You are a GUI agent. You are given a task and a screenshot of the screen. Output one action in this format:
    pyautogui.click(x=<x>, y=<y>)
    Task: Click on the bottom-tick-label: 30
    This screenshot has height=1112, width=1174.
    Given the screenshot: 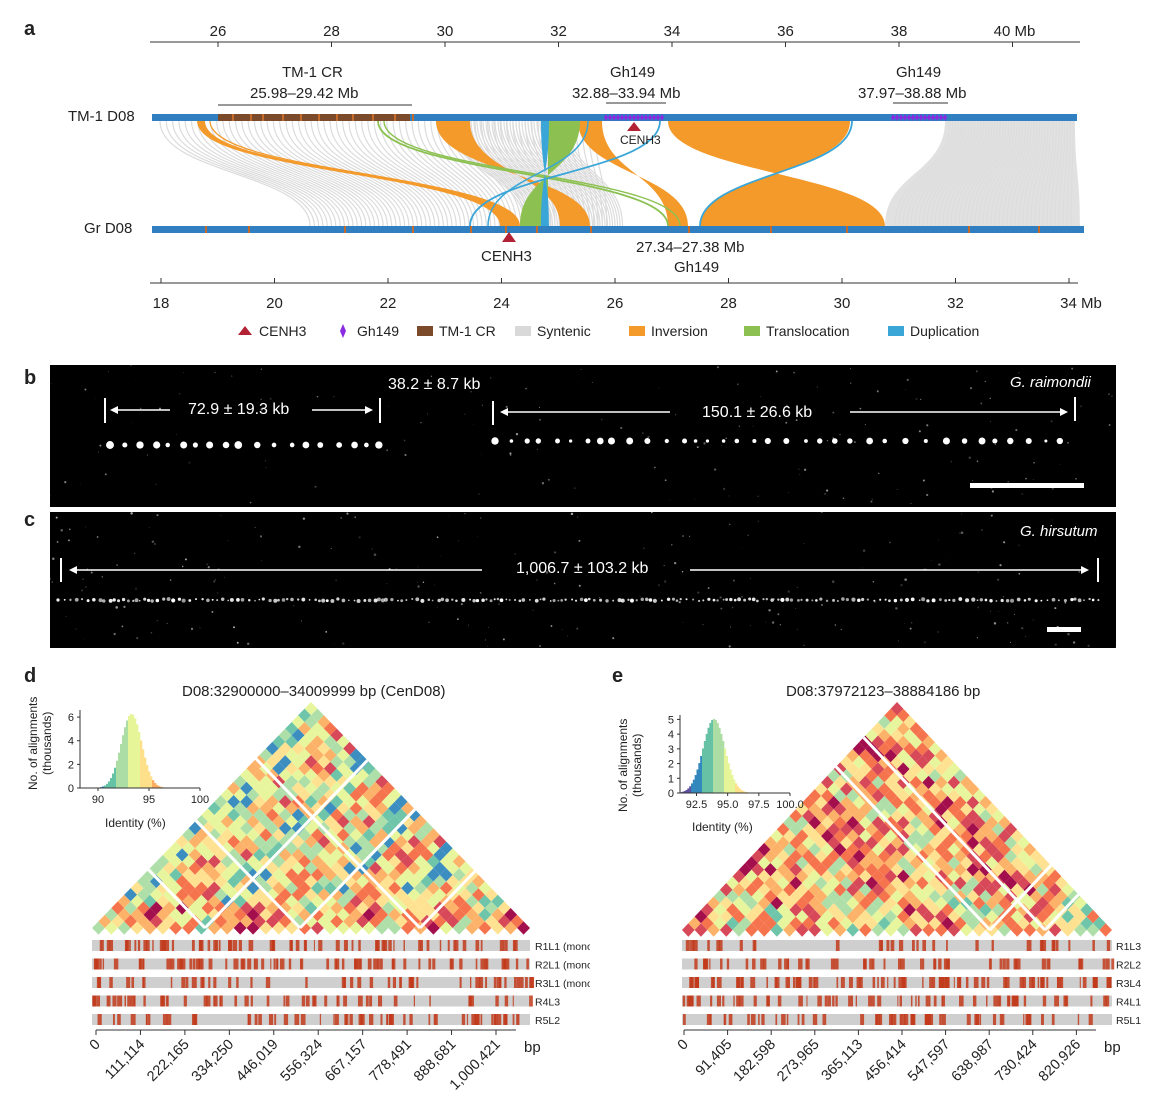 What is the action you would take?
    pyautogui.click(x=842, y=303)
    